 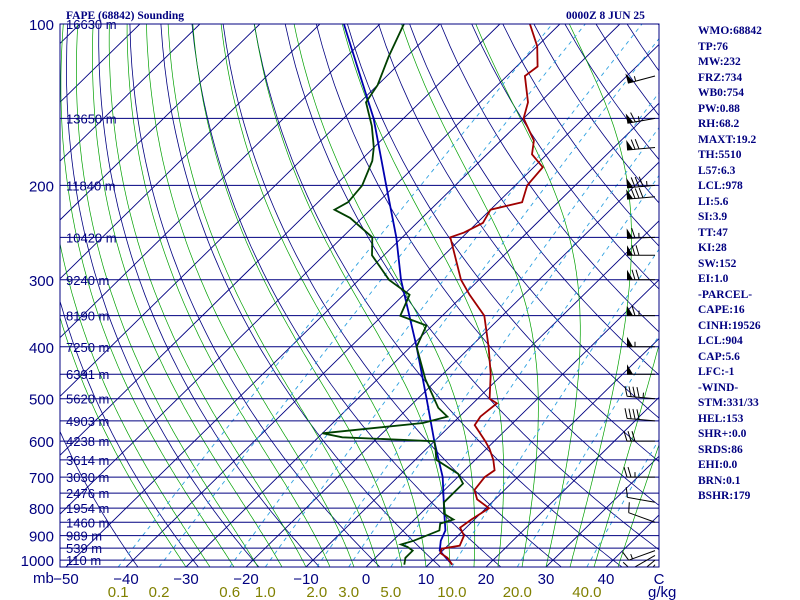 I want to click on index-line: CAP:5.6, so click(x=719, y=356).